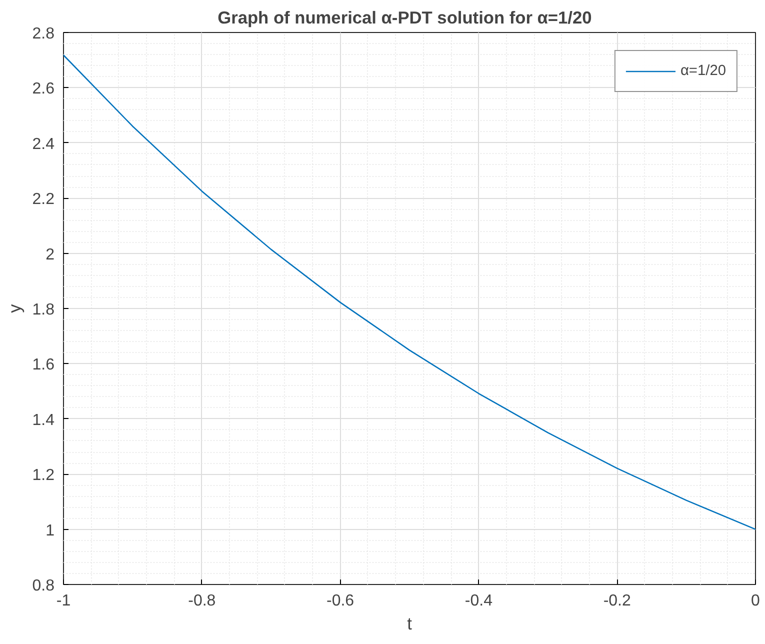 The image size is (765, 644). What do you see at coordinates (43, 199) in the screenshot?
I see `y-tick-label: 2.2` at bounding box center [43, 199].